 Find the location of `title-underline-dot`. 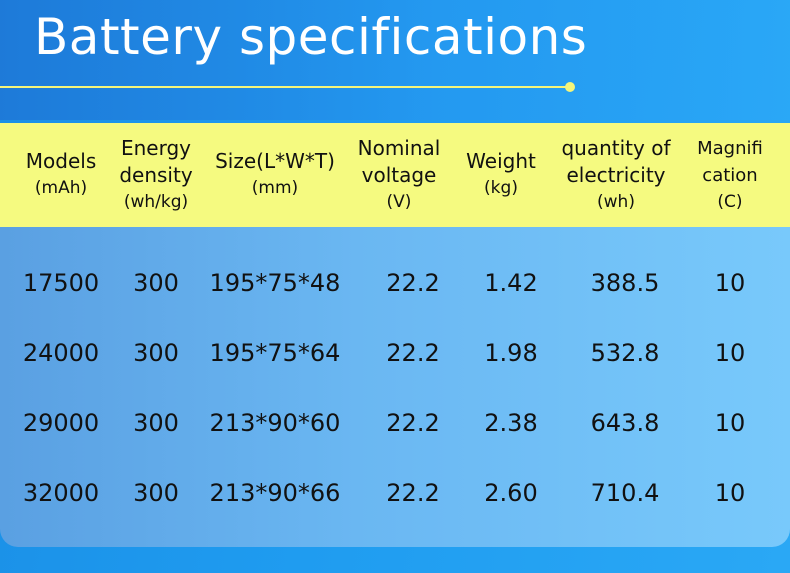

title-underline-dot is located at coordinates (570, 87).